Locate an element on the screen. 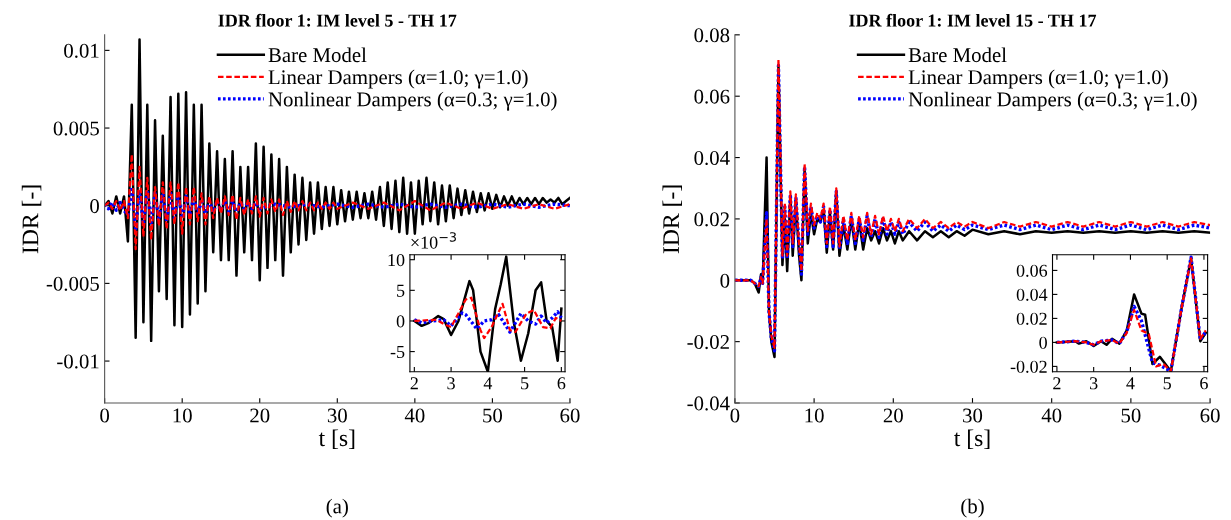  y-tick-label: 0.01 is located at coordinates (81, 50).